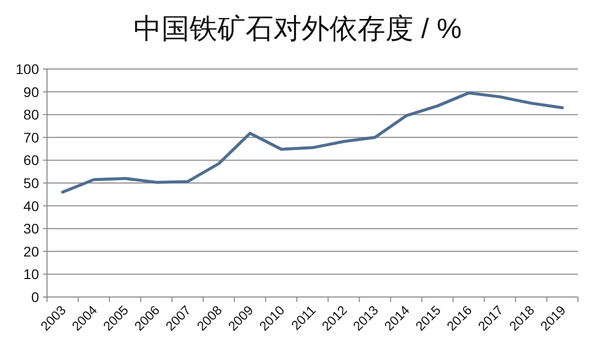  Describe the element at coordinates (28, 69) in the screenshot. I see `y-tick-label: 100` at that location.